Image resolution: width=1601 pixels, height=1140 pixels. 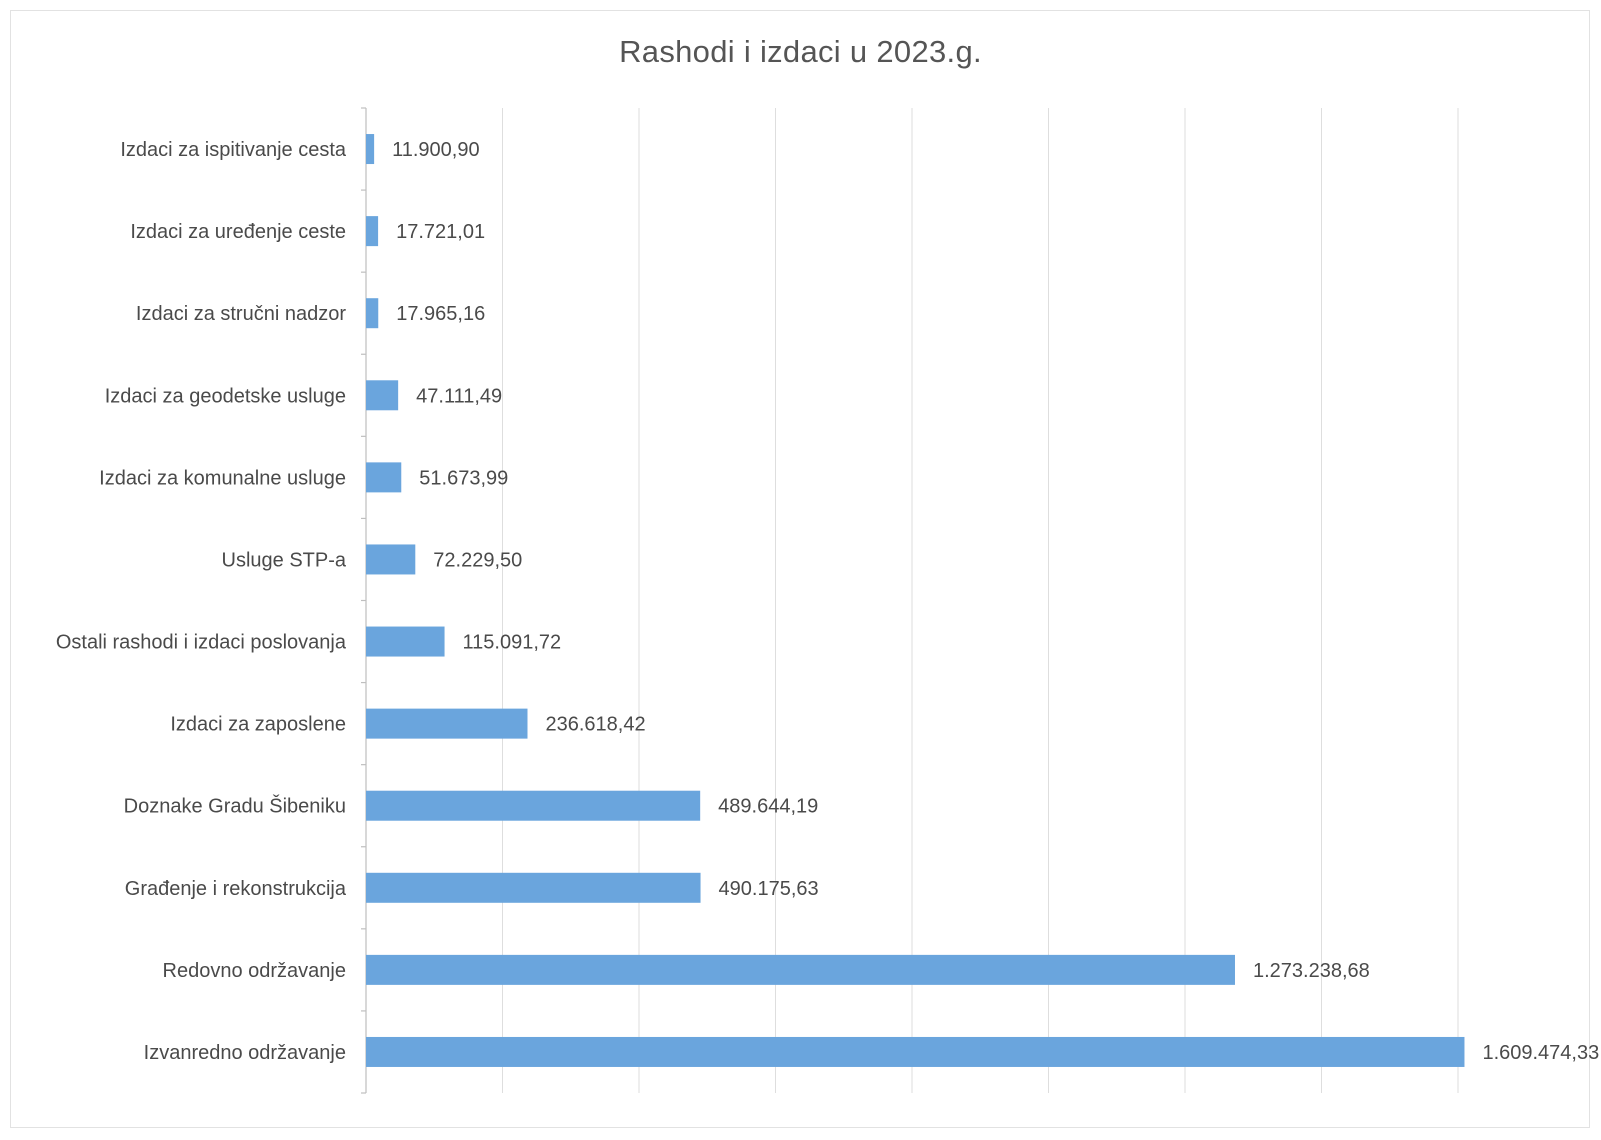 What do you see at coordinates (800, 51) in the screenshot?
I see `chart-title: Rashodi i izdaci u 2023.g.` at bounding box center [800, 51].